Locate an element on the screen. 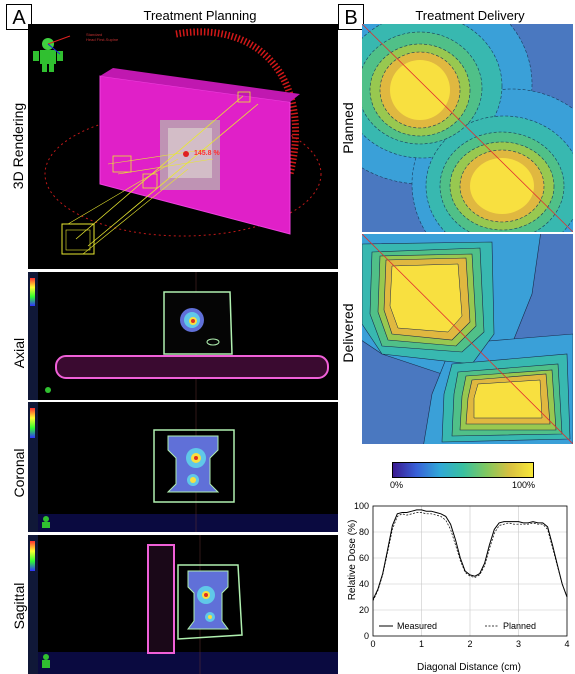 The image size is (575, 674). coronal-side-scale is located at coordinates (33, 467).